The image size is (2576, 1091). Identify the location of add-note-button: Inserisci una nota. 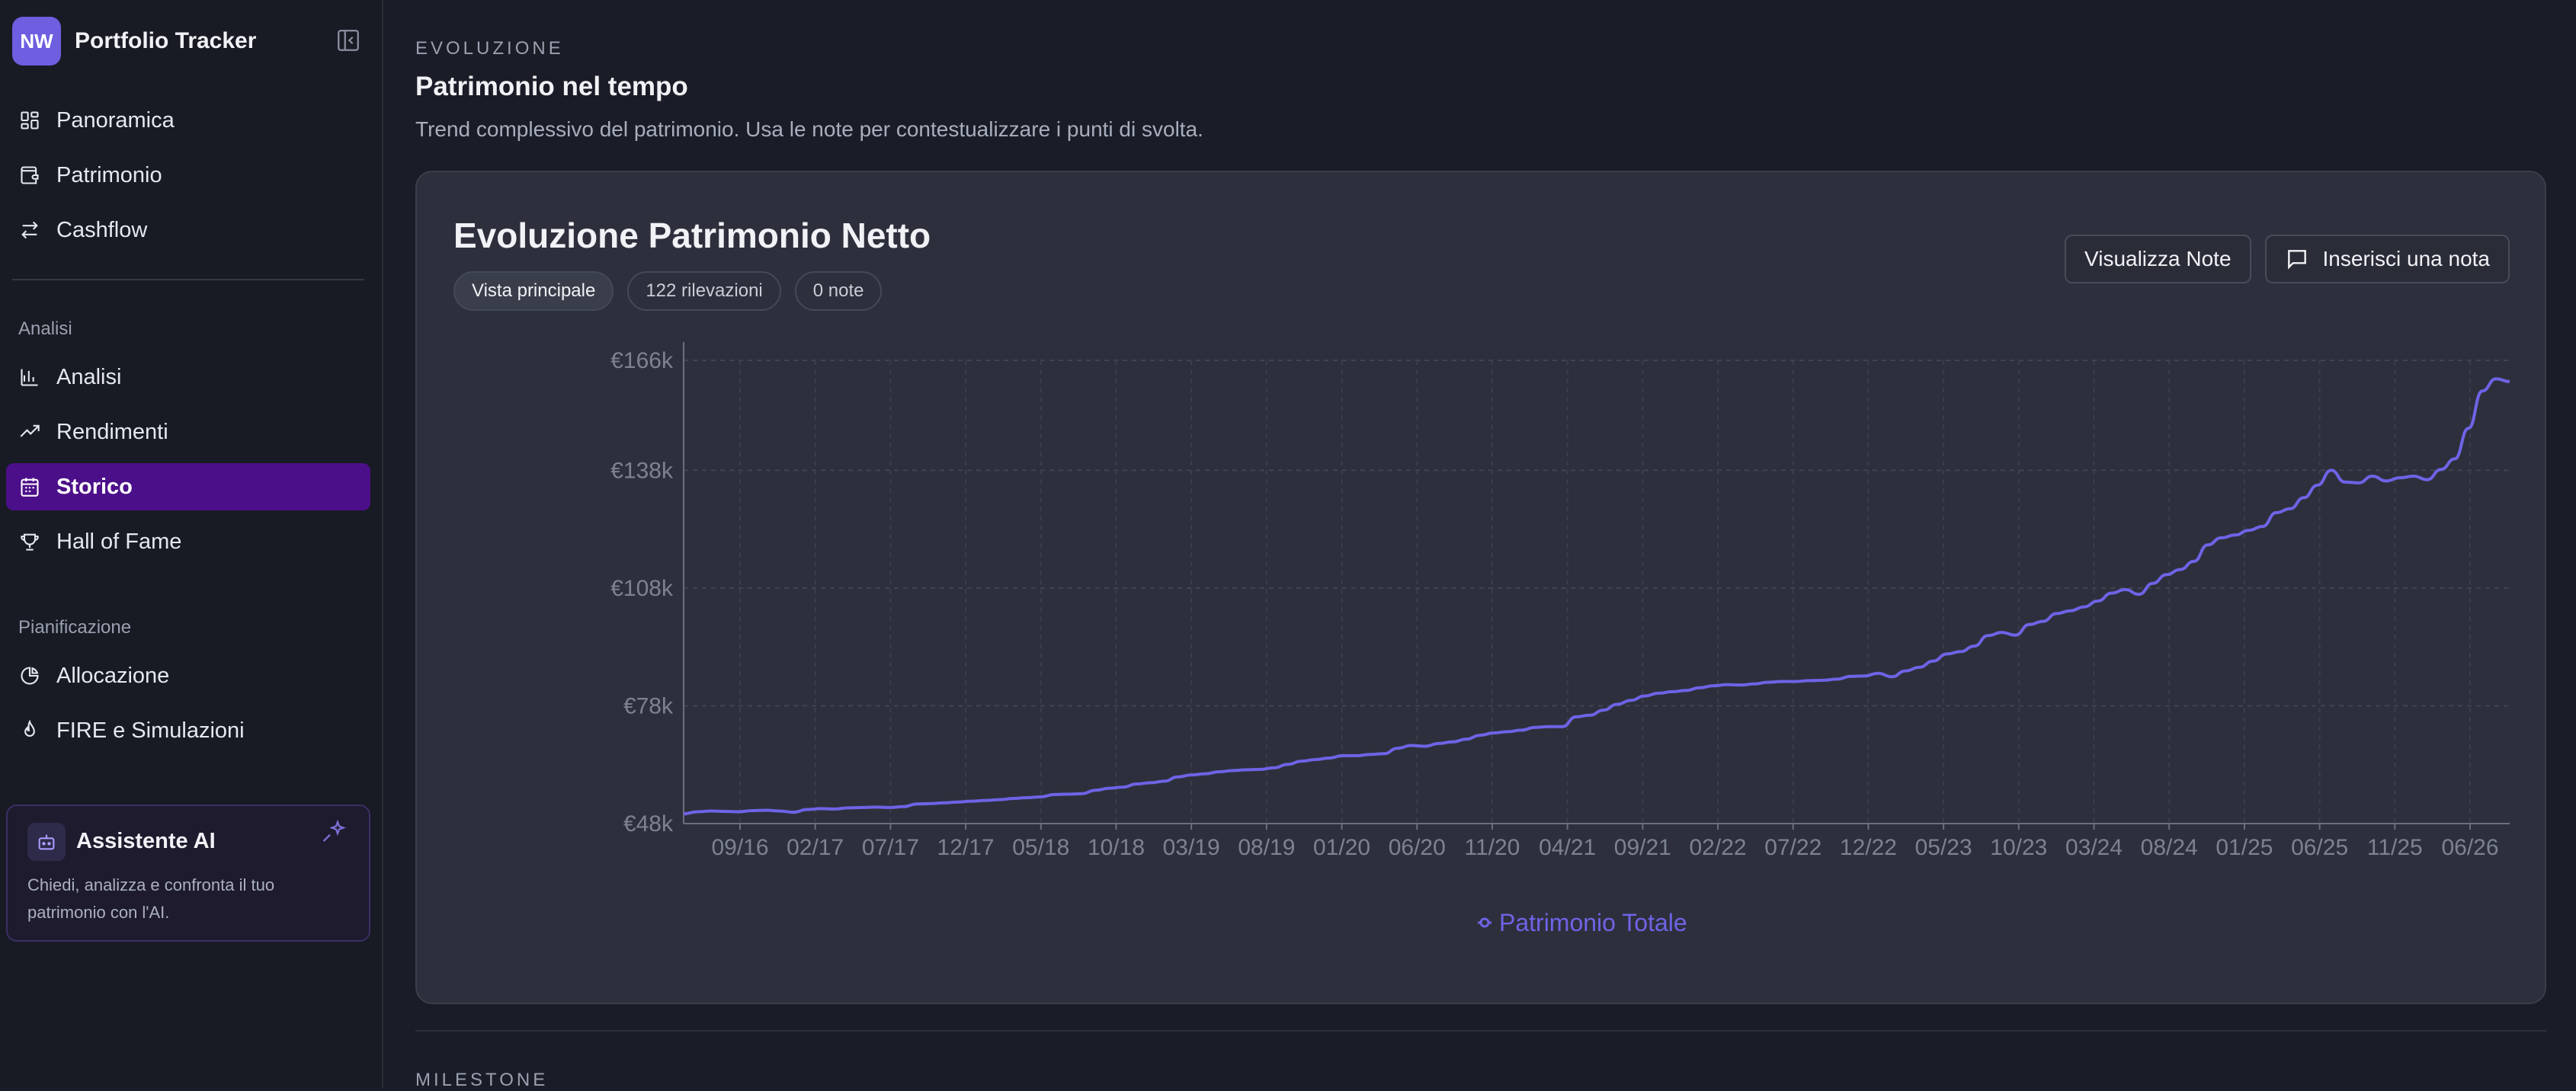
(2387, 259).